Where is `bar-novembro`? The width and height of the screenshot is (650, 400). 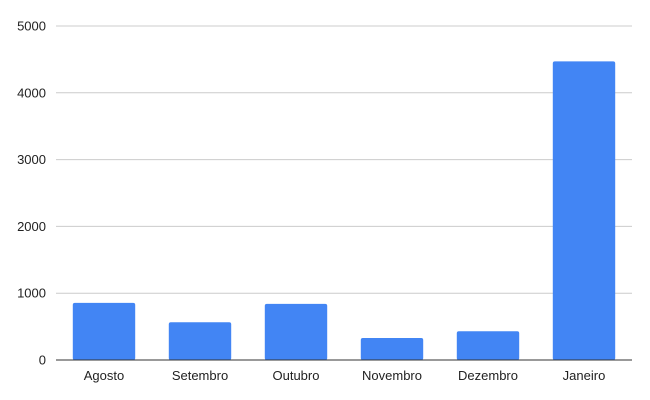
bar-novembro is located at coordinates (392, 348).